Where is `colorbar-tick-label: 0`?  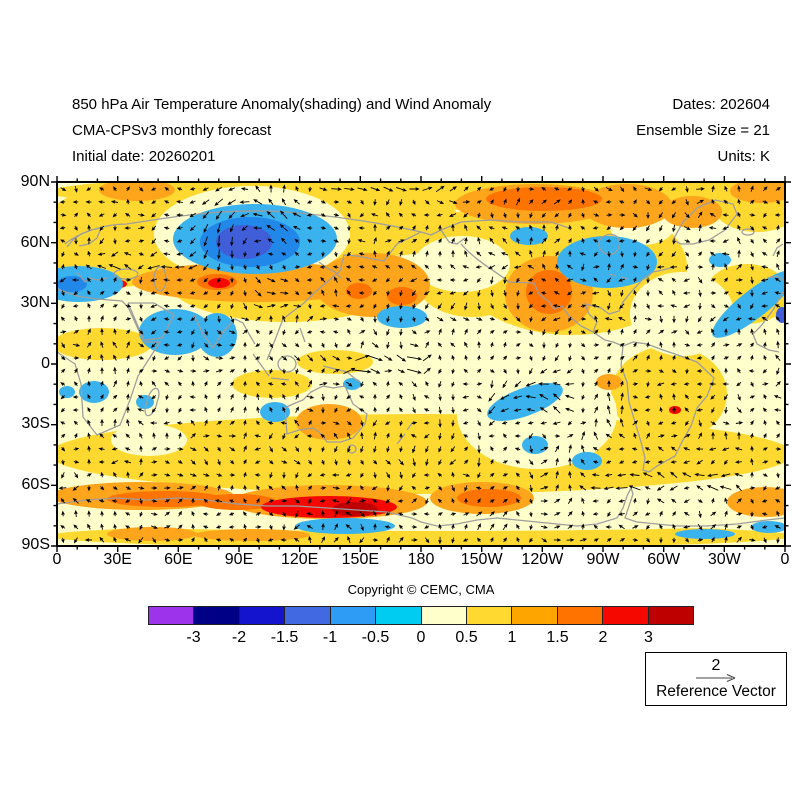
colorbar-tick-label: 0 is located at coordinates (421, 637).